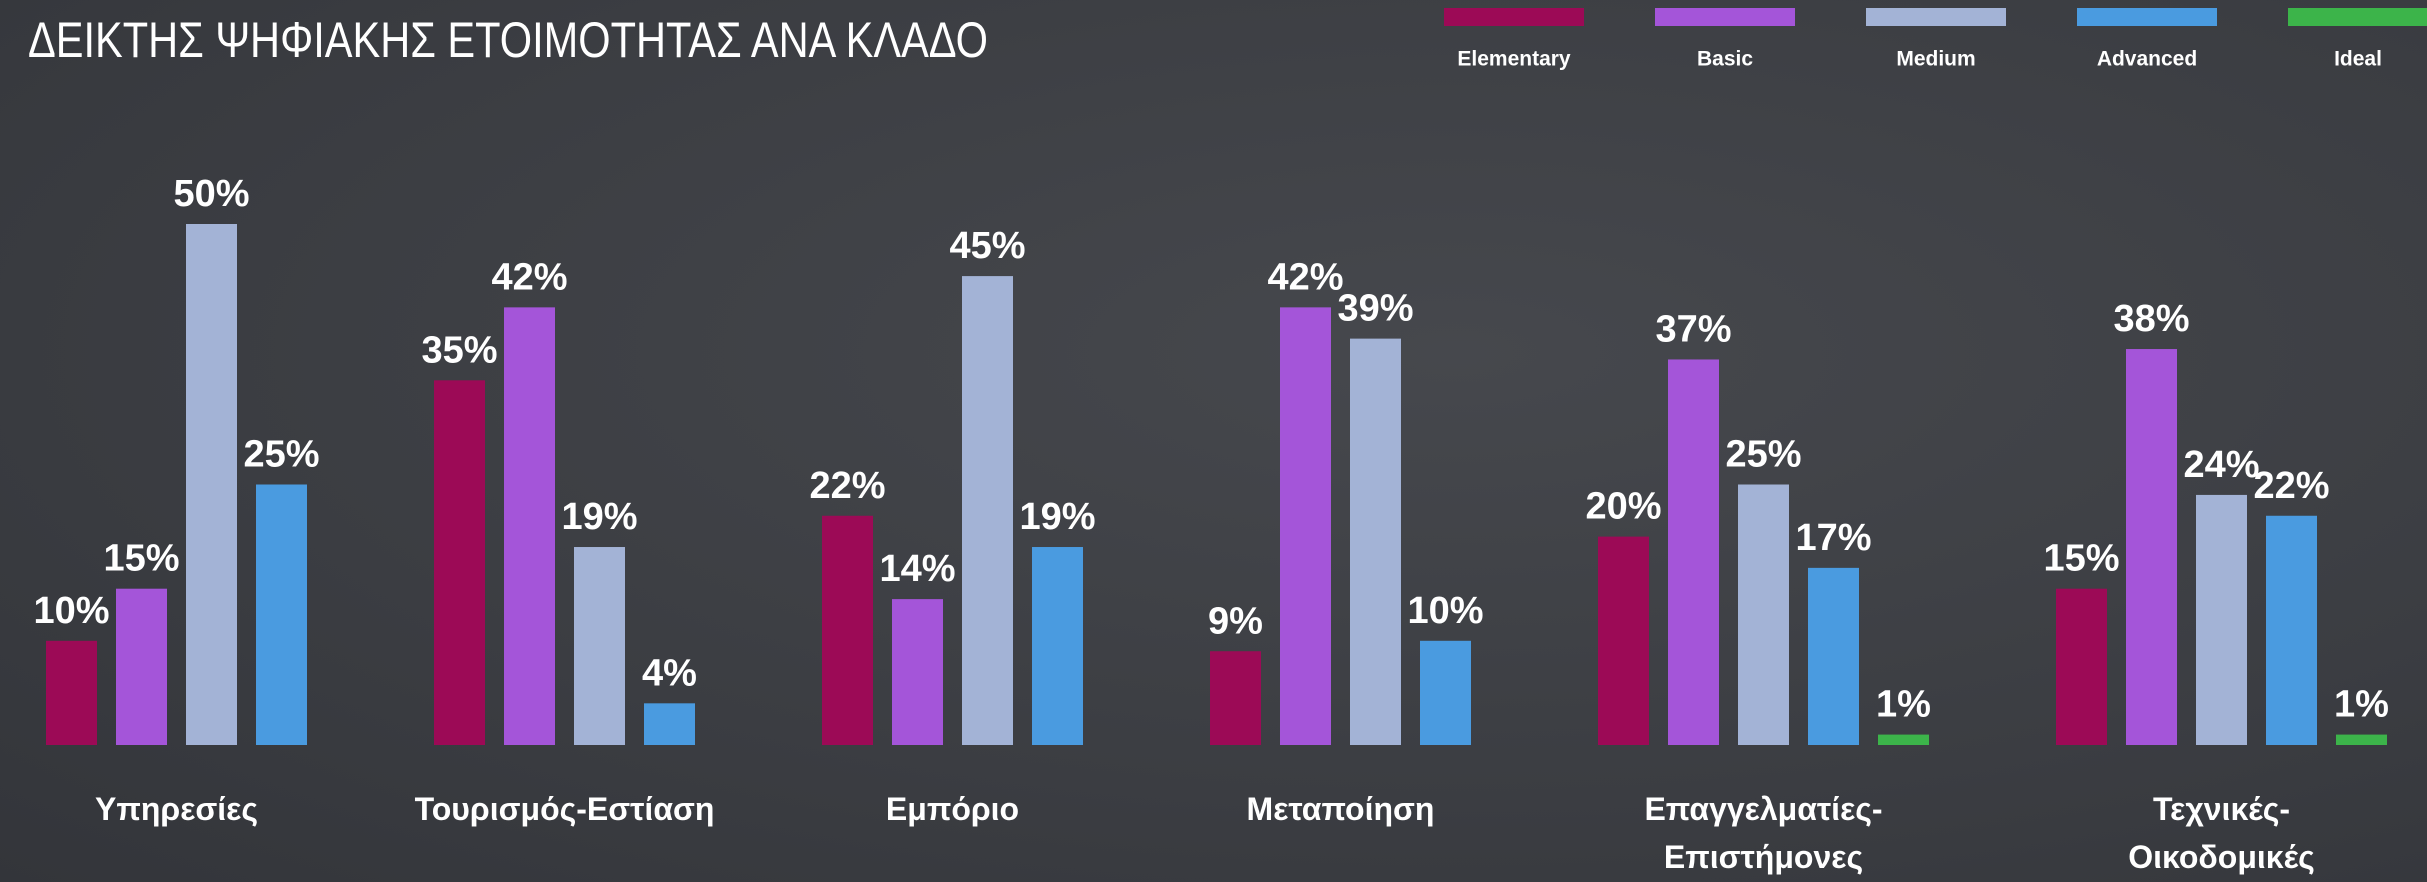  Describe the element at coordinates (1514, 59) in the screenshot. I see `legend-label: Elementary` at that location.